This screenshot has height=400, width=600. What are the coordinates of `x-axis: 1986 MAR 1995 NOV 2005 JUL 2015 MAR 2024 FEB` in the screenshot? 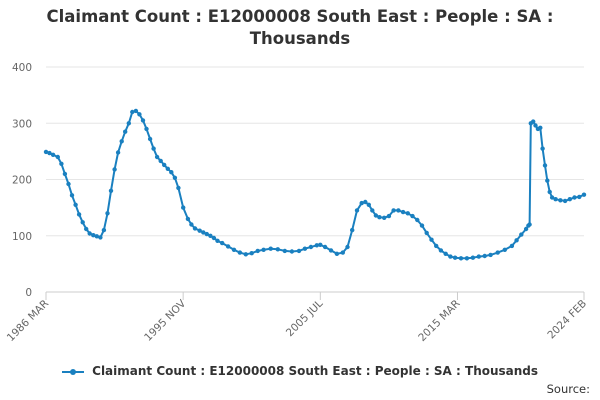 It's located at (297, 318).